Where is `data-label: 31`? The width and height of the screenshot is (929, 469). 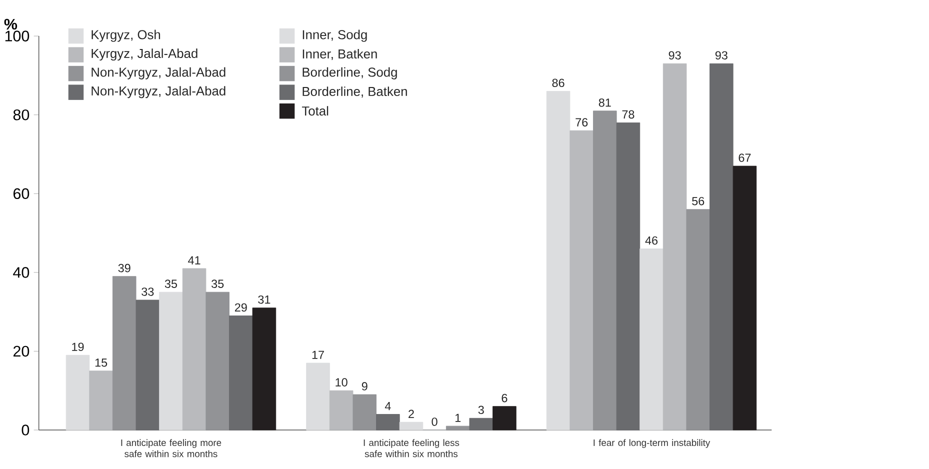
data-label: 31 is located at coordinates (264, 300).